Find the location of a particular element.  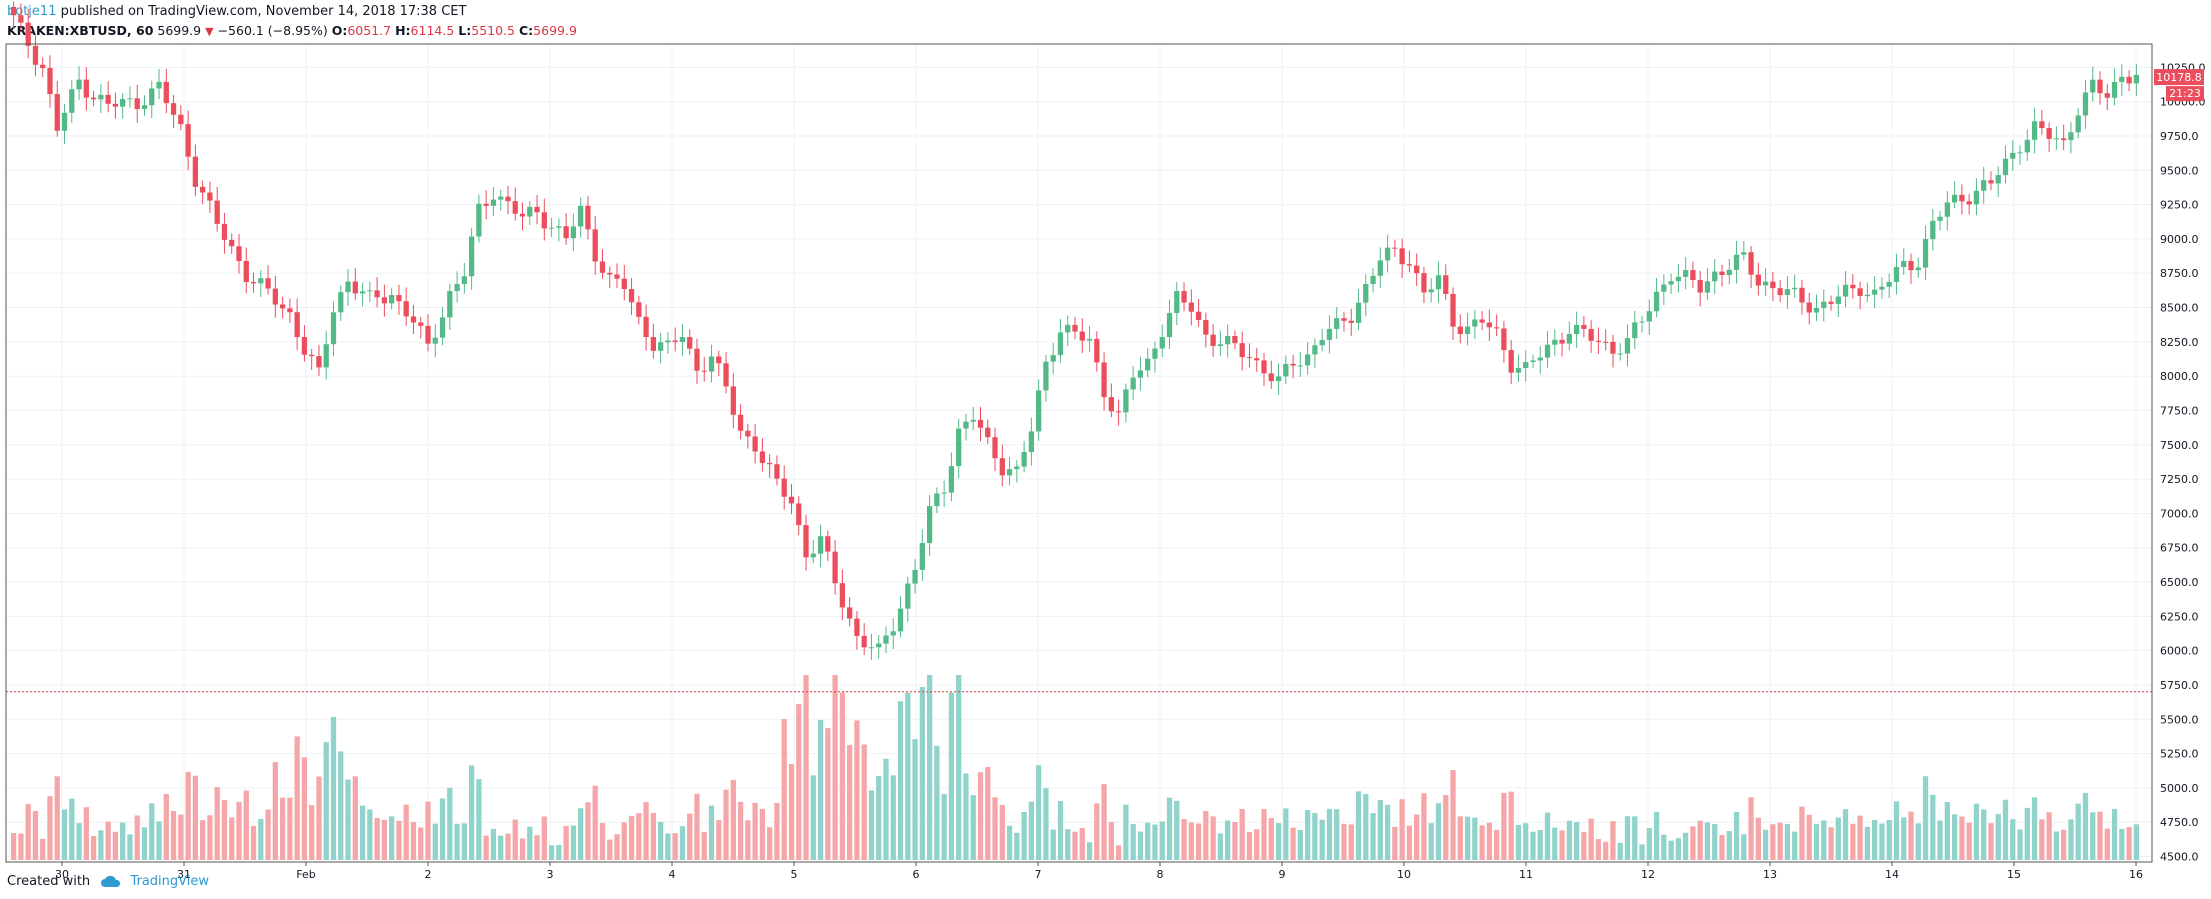

x-tick-label: 30 is located at coordinates (62, 874).